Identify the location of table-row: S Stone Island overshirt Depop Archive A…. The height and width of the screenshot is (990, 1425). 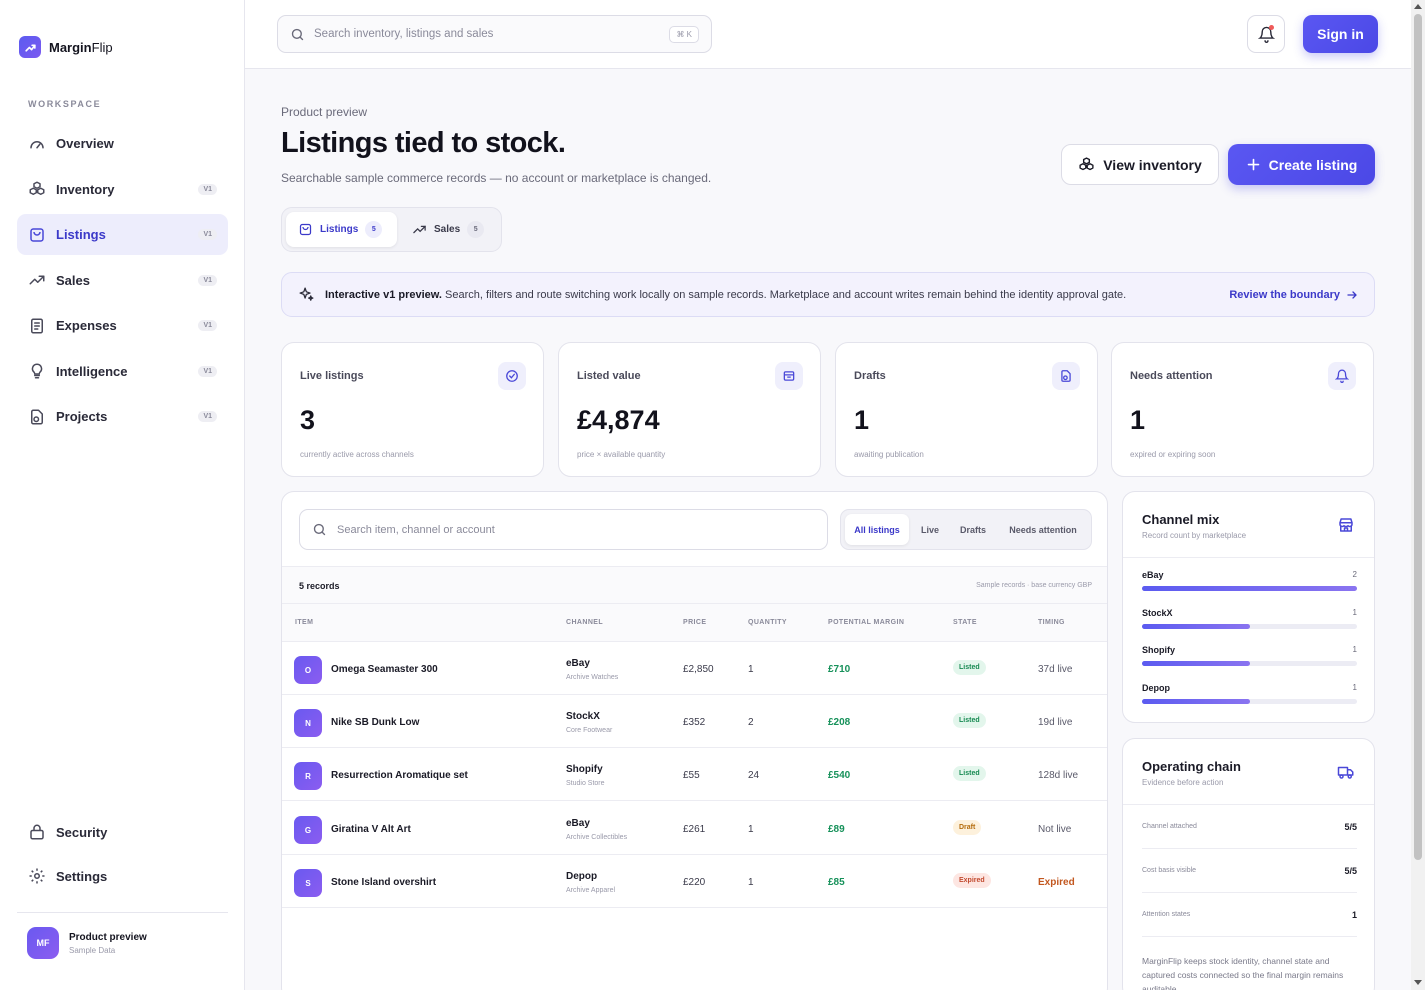
(694, 881).